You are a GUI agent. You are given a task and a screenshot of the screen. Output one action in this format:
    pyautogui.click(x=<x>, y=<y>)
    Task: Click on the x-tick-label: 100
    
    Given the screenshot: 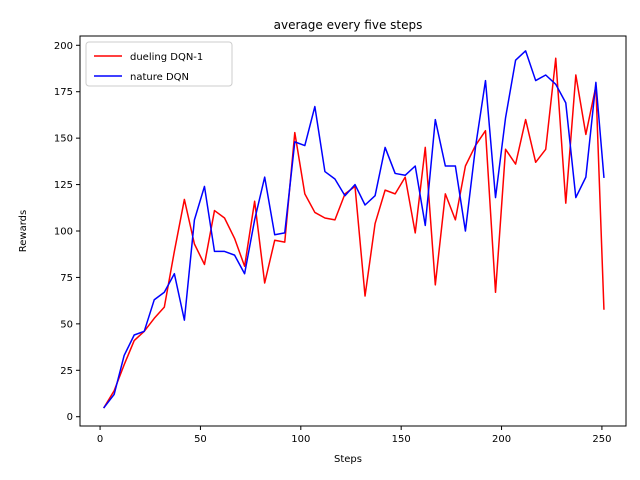 What is the action you would take?
    pyautogui.click(x=300, y=439)
    